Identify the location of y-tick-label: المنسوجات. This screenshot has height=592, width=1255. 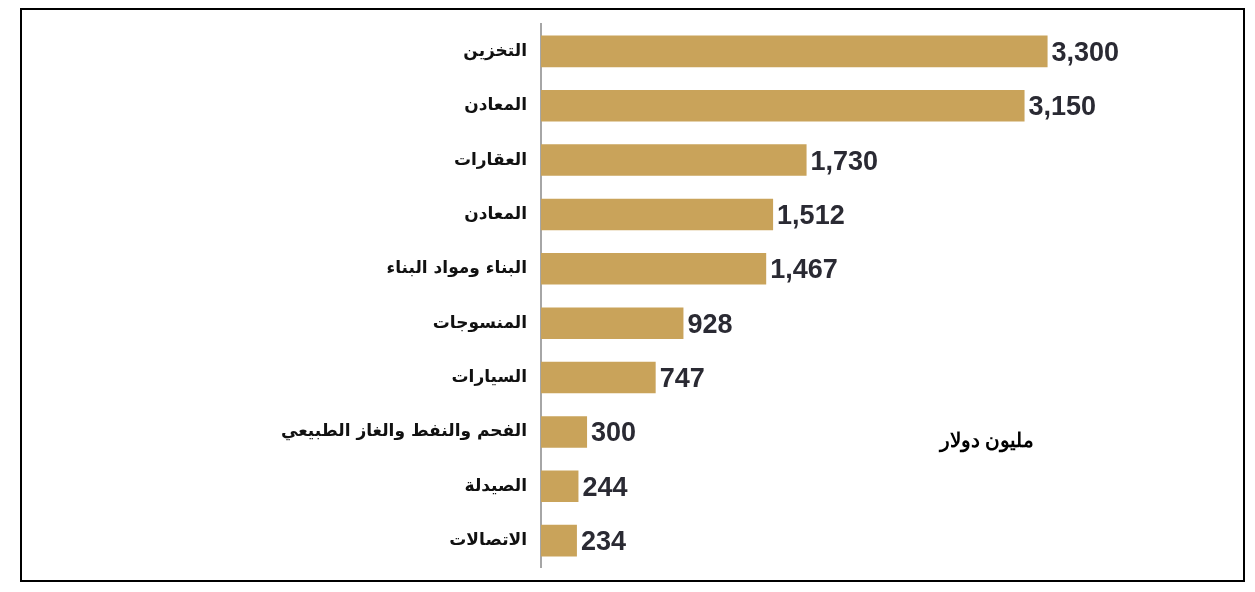
(479, 322).